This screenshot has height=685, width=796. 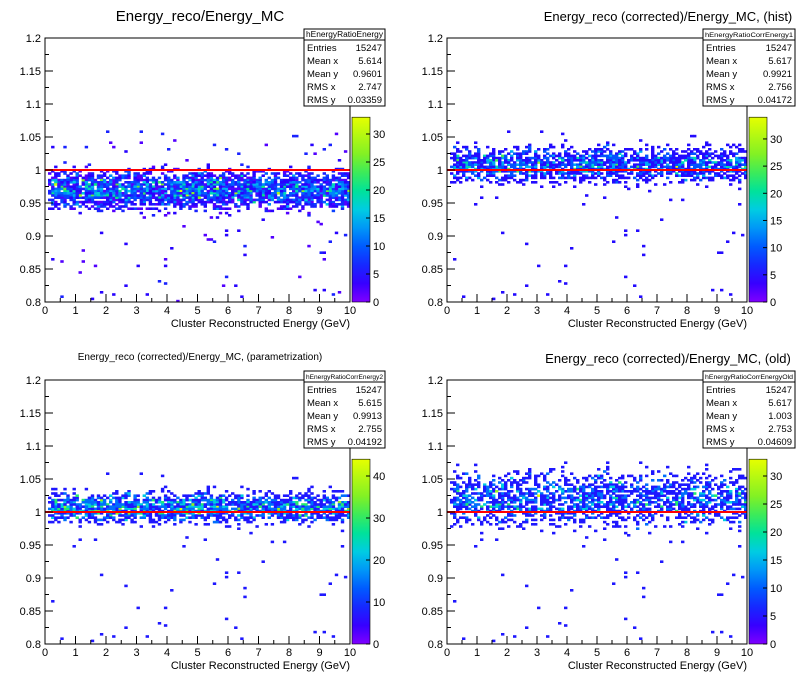 What do you see at coordinates (33, 447) in the screenshot?
I see `y-tick-label: 1.1` at bounding box center [33, 447].